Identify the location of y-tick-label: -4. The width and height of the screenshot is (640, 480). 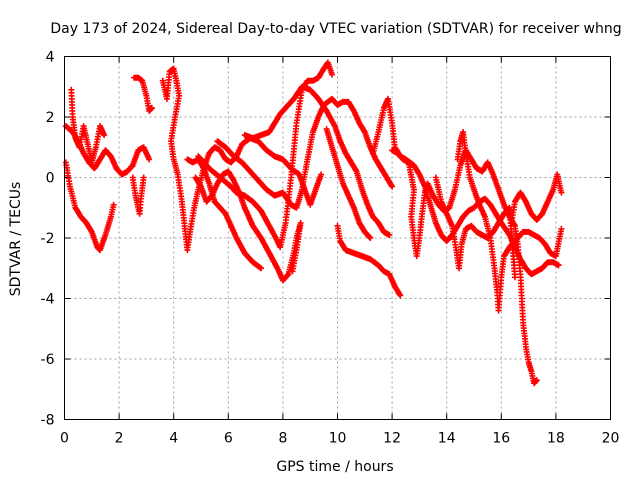
(48, 300).